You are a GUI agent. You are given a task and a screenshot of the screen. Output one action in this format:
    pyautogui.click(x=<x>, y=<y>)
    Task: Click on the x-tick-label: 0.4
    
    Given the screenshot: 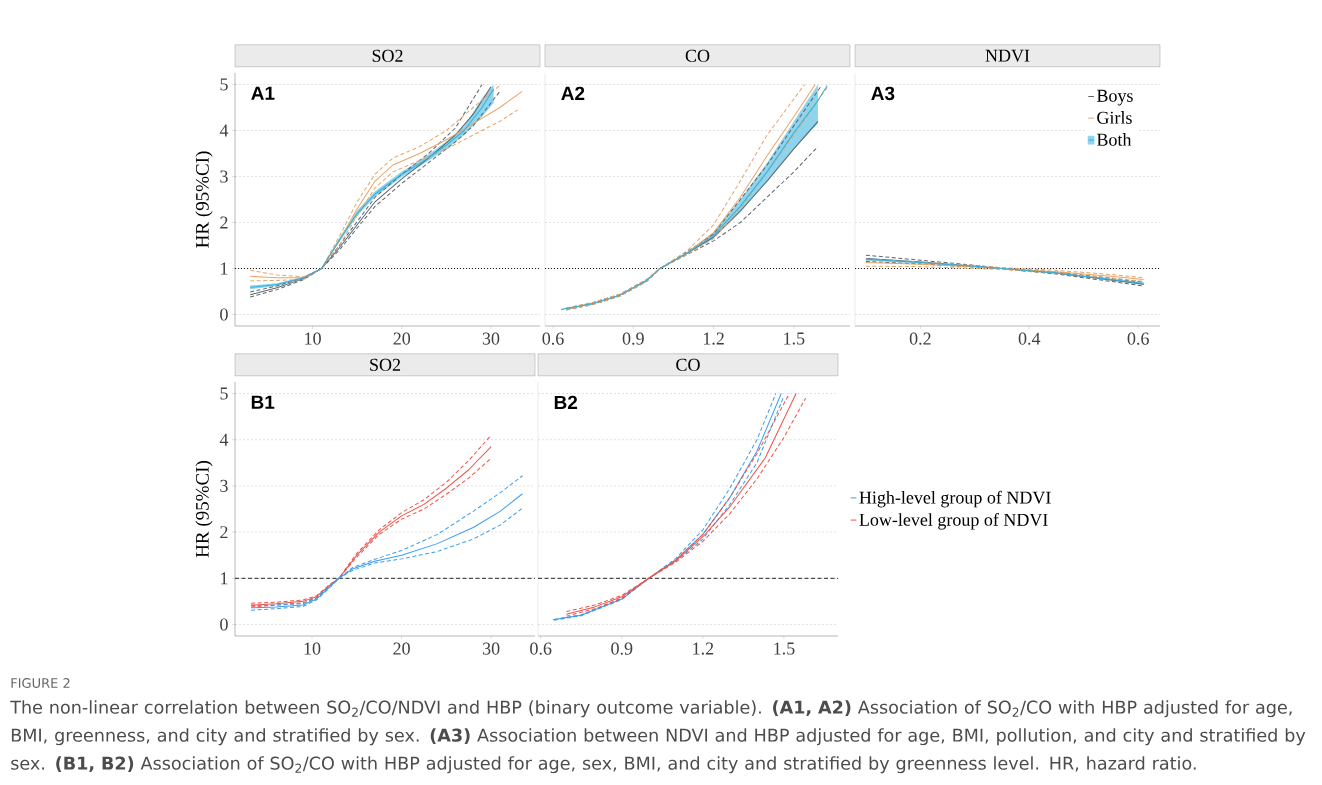 What is the action you would take?
    pyautogui.click(x=1029, y=338)
    